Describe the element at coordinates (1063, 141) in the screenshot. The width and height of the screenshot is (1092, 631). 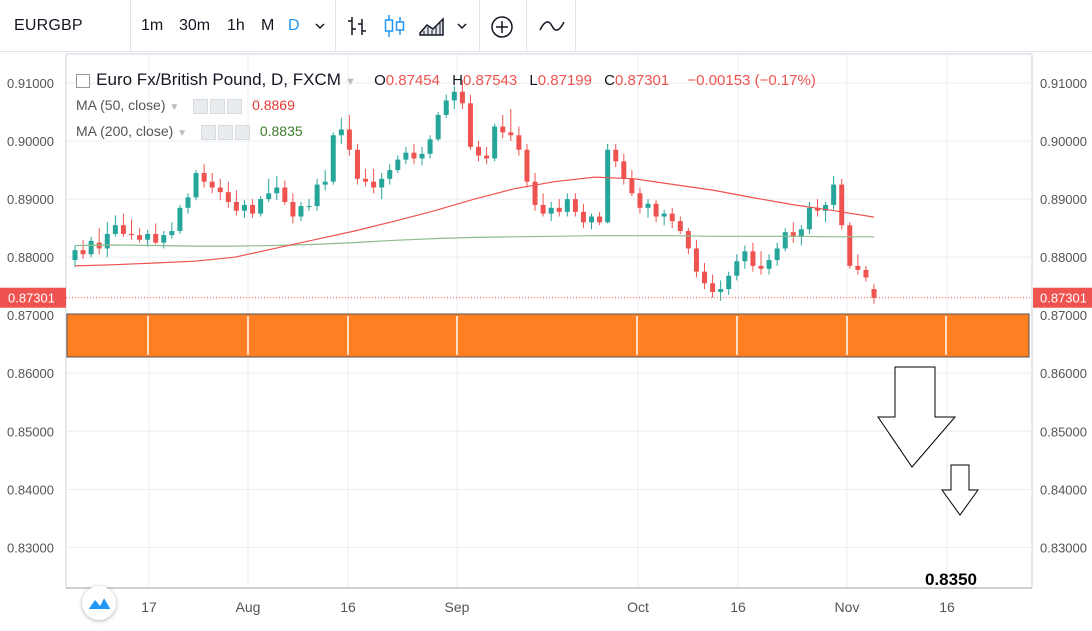
I see `price-tick-label: 0.90000` at that location.